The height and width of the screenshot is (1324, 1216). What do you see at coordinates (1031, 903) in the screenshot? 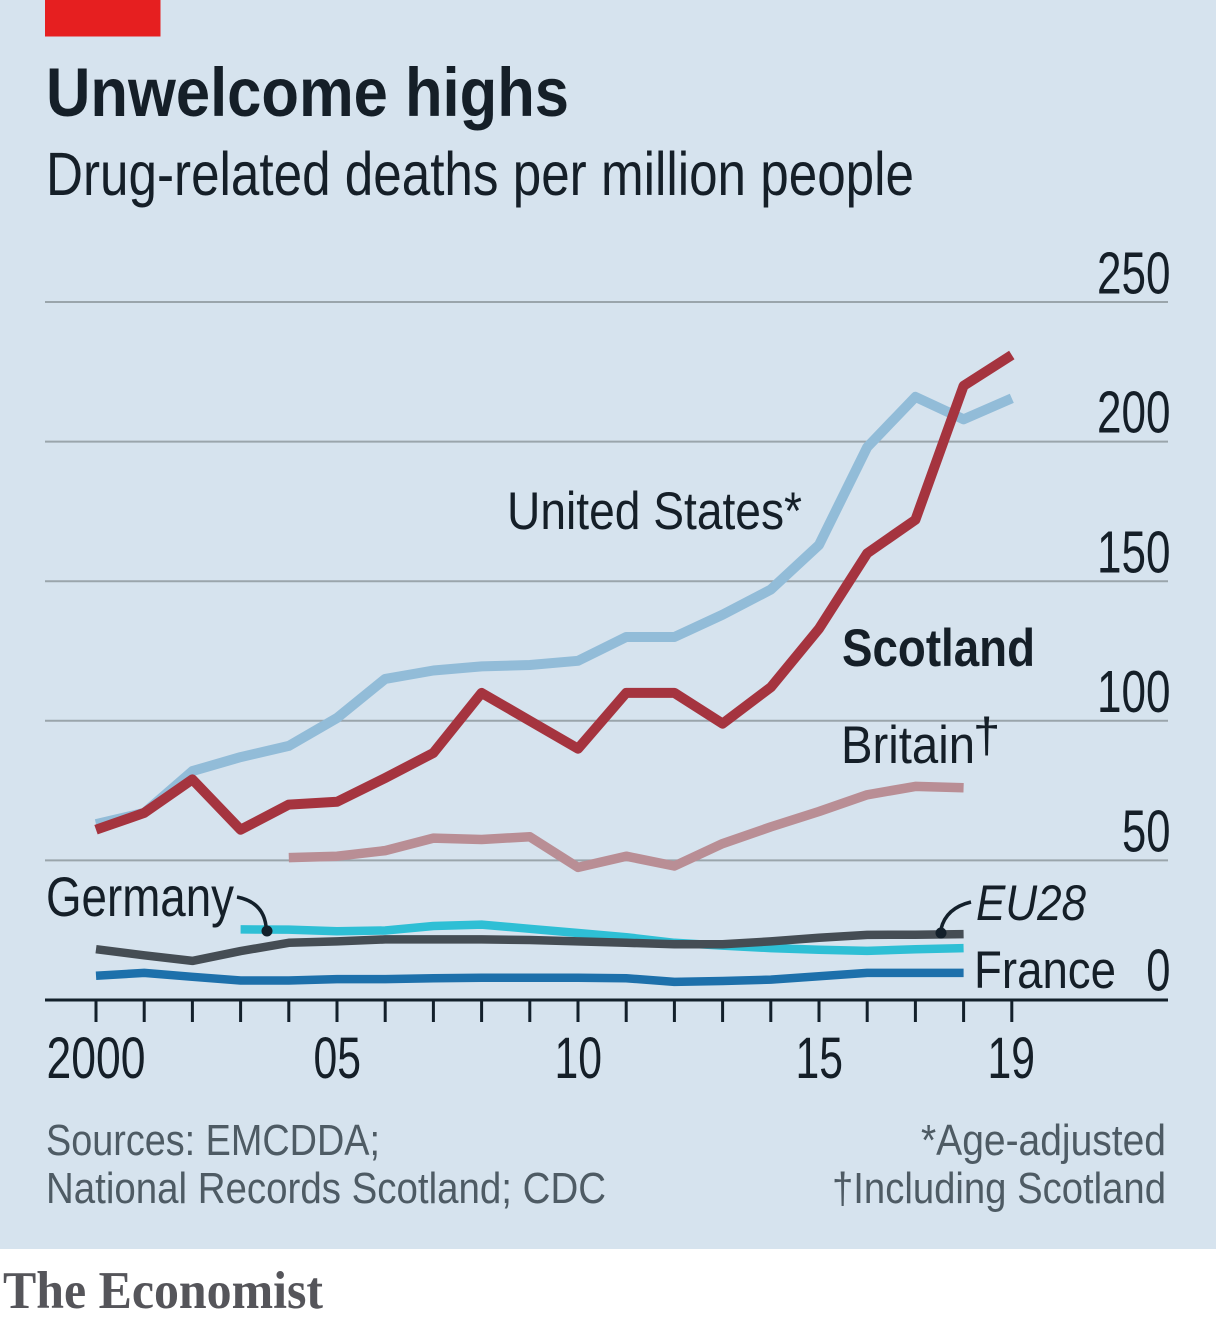
I see `svg-text: EU28` at bounding box center [1031, 903].